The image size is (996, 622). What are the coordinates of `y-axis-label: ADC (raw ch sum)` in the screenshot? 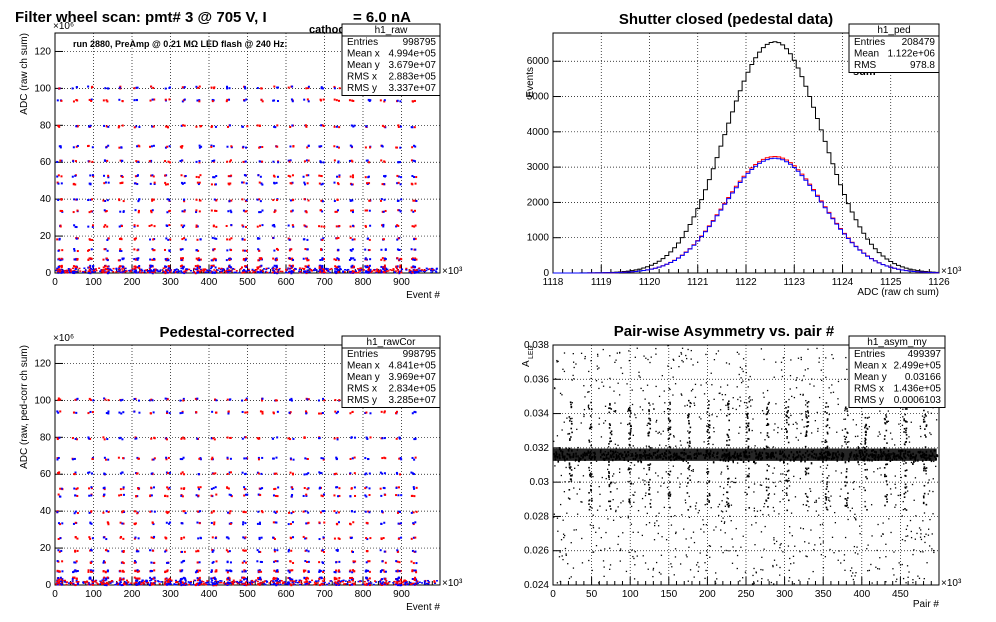 It's located at (24, 74).